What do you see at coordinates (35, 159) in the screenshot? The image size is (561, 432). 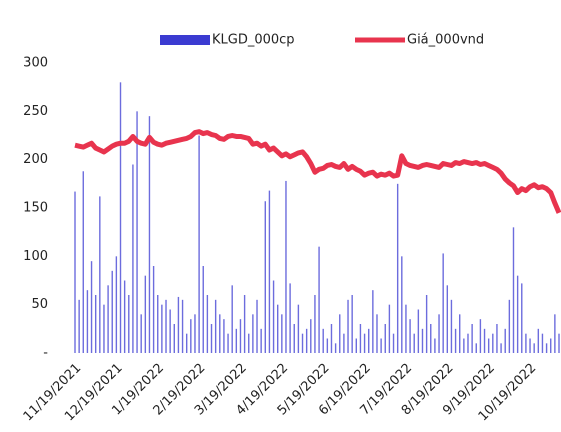 I see `y-tick-label: 200` at bounding box center [35, 159].